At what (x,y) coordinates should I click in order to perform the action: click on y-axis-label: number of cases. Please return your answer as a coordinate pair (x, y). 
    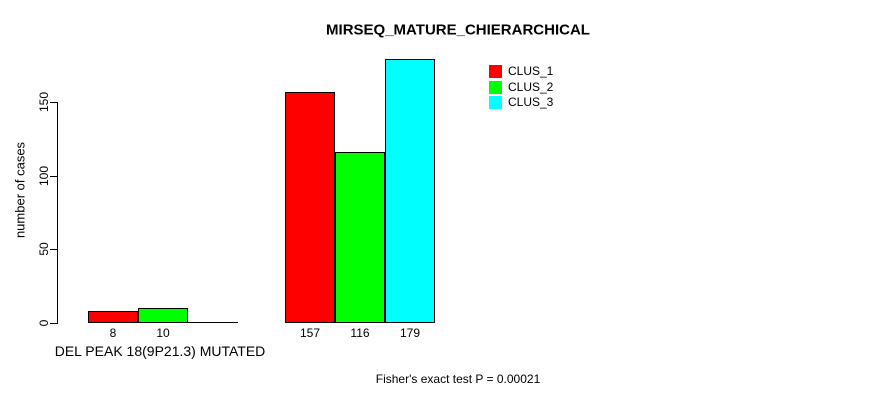
    Looking at the image, I should click on (20, 190).